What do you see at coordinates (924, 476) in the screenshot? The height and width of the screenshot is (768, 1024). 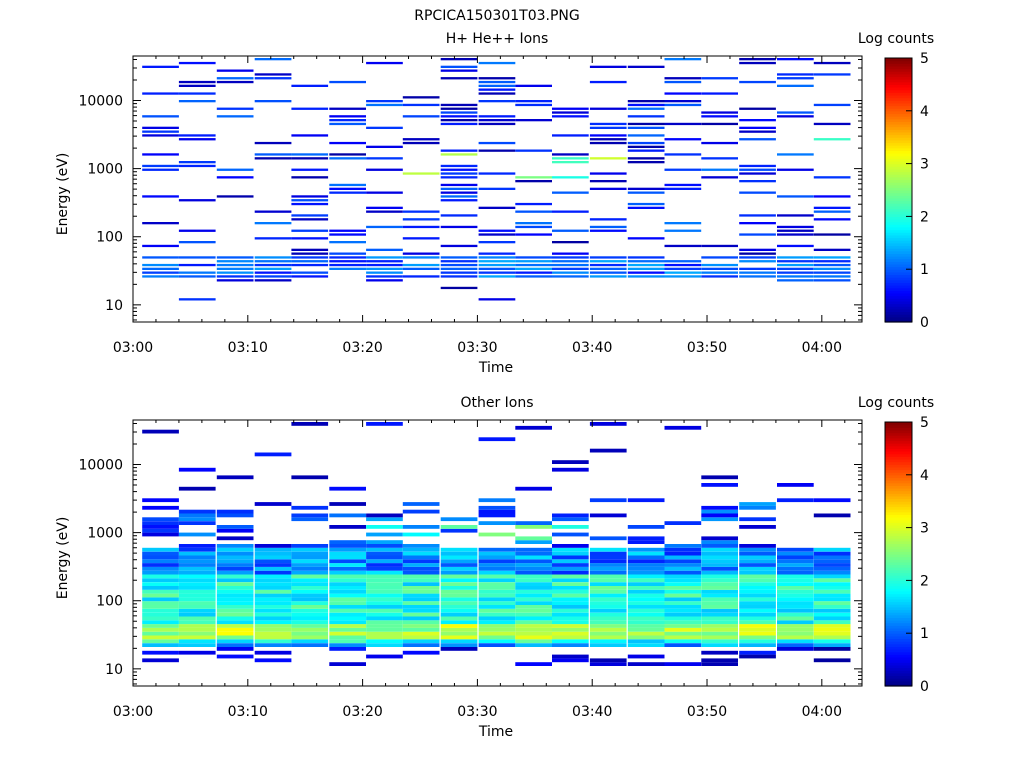 I see `colorbar-tick-label: 4` at bounding box center [924, 476].